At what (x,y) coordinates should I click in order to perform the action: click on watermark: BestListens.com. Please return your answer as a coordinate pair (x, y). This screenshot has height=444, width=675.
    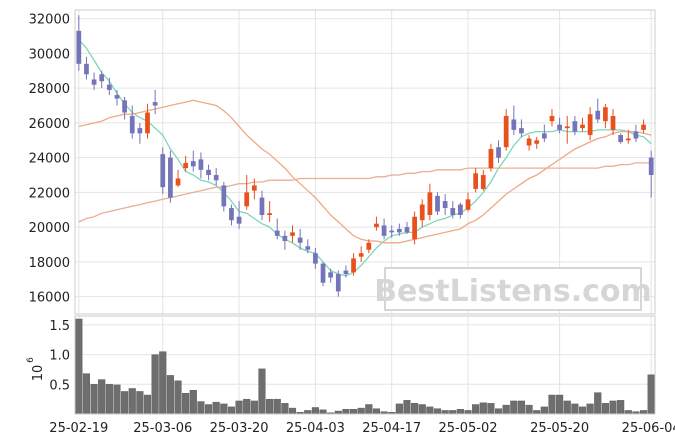
    Looking at the image, I should click on (513, 289).